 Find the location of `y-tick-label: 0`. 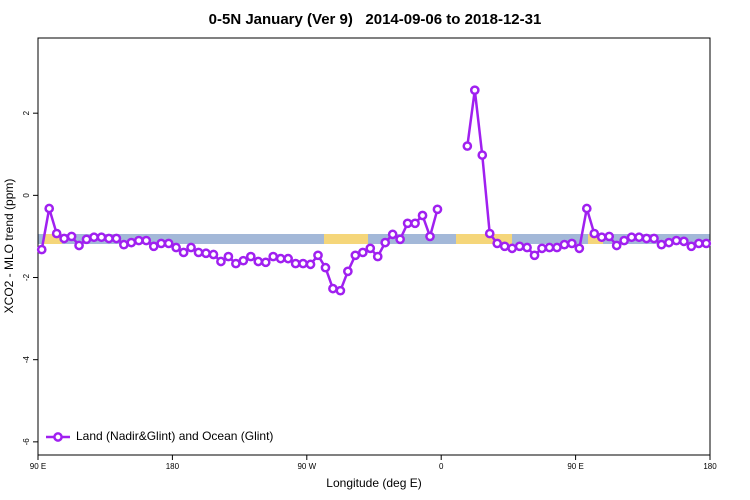

y-tick-label: 0 is located at coordinates (26, 195).